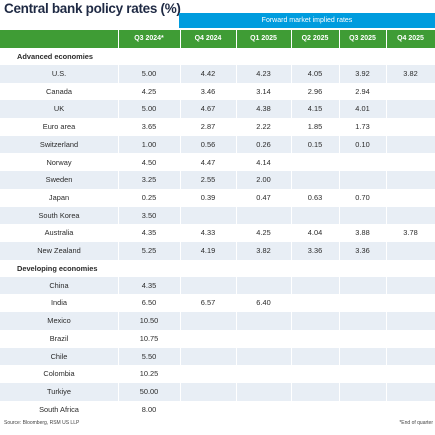 Image resolution: width=435 pixels, height=435 pixels. What do you see at coordinates (149, 127) in the screenshot?
I see `rate-cell: 3.65` at bounding box center [149, 127].